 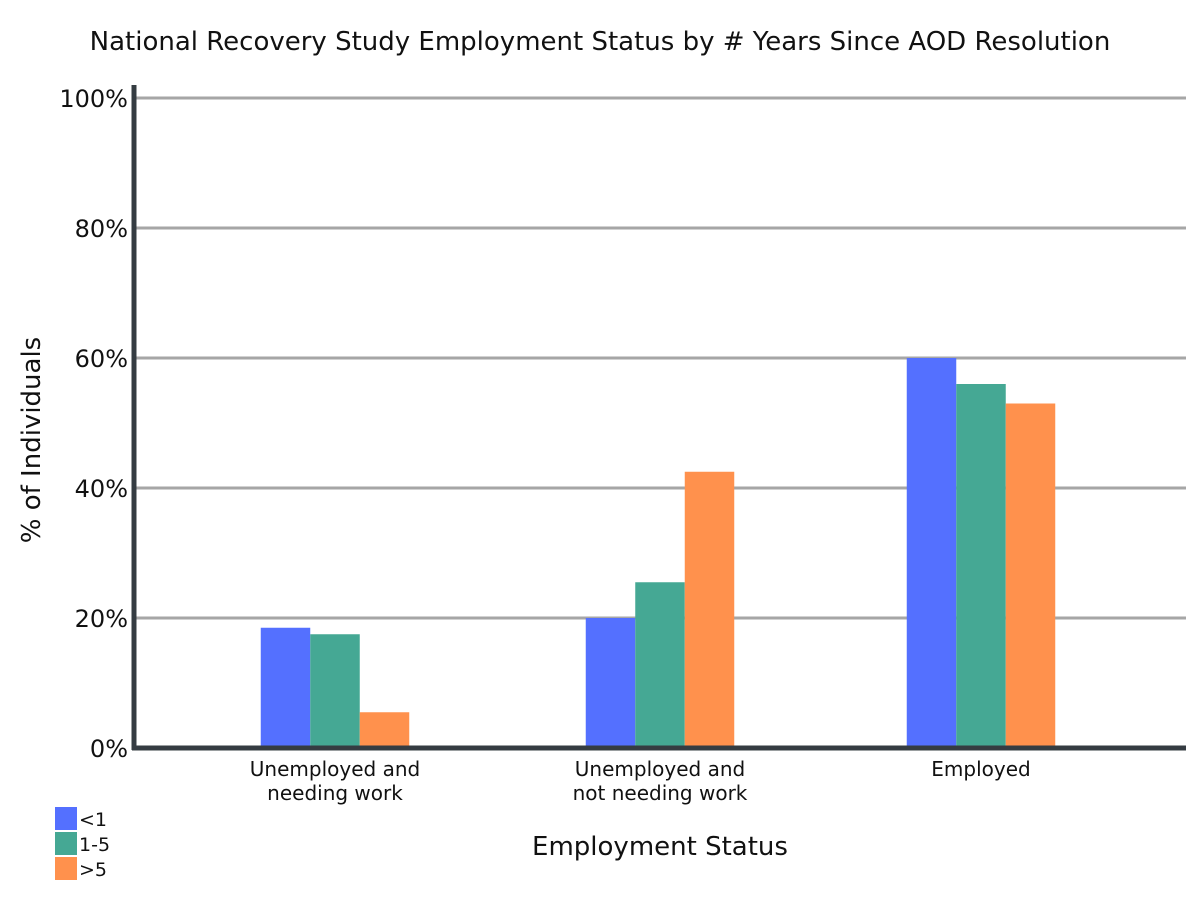 I want to click on legend: <1 1-5 >5, so click(x=82, y=844).